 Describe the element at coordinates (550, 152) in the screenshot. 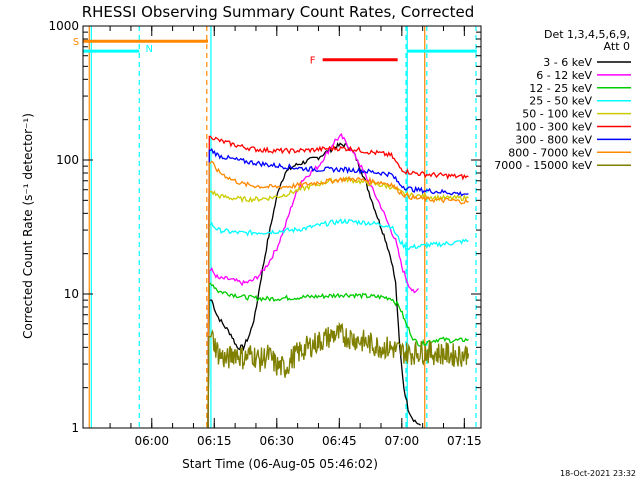

I see `legend-label-7: 800 - 7000 keV` at that location.